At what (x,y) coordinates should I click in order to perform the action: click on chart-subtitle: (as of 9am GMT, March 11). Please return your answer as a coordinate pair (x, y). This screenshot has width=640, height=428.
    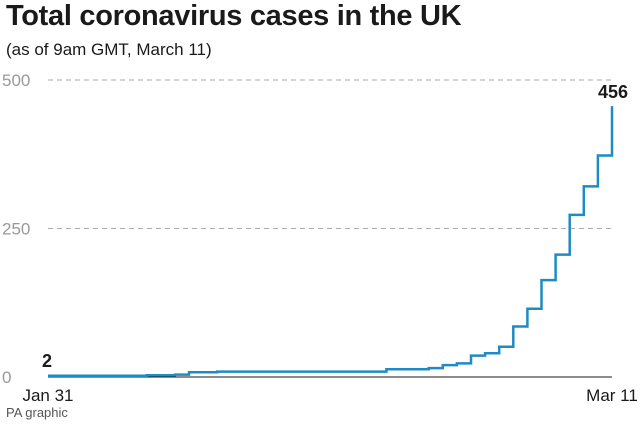
    Looking at the image, I should click on (109, 49).